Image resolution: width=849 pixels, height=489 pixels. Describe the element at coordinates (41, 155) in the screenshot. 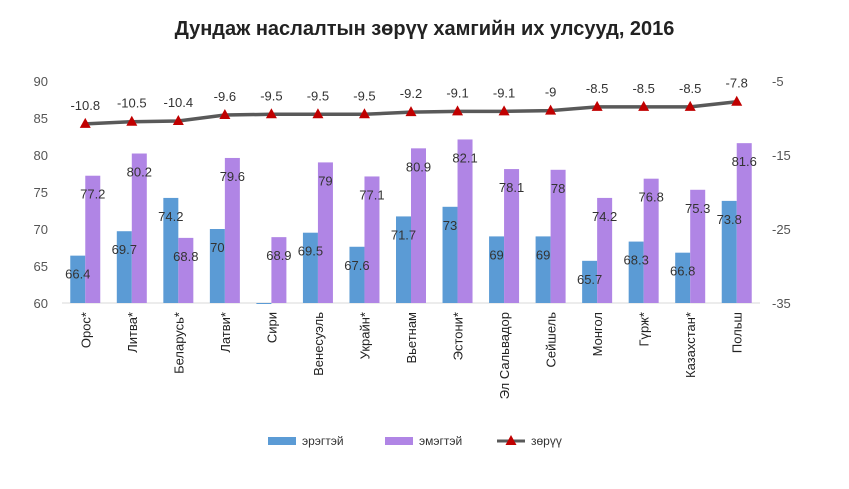

I see `y-left-tick-label: 80` at that location.